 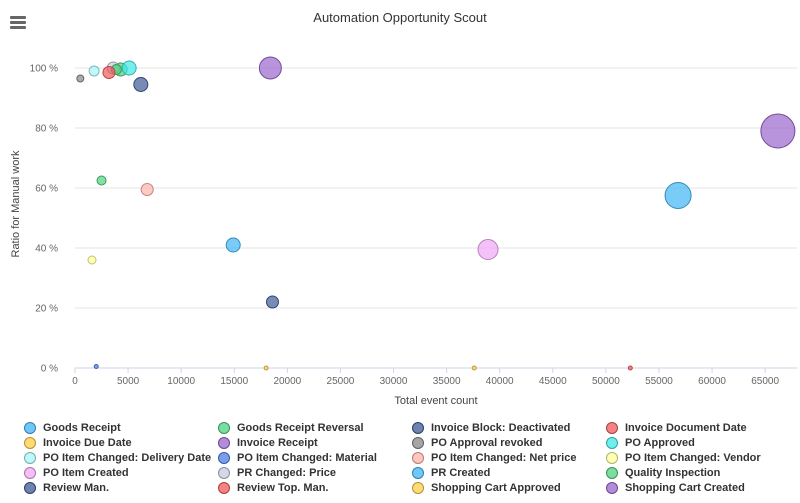 I want to click on legend-label: Review Man., so click(x=76, y=487).